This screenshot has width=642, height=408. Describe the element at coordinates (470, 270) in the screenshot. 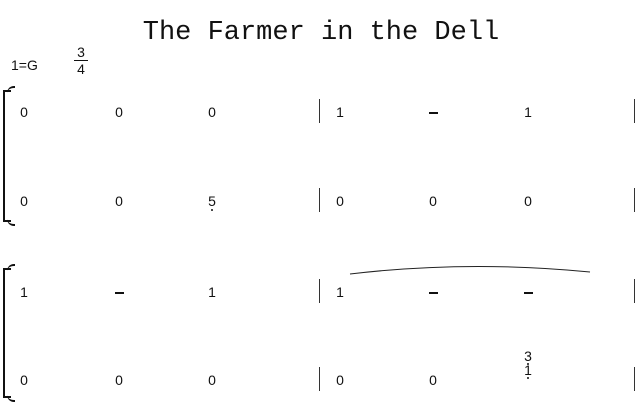

I see `tie-slur` at that location.